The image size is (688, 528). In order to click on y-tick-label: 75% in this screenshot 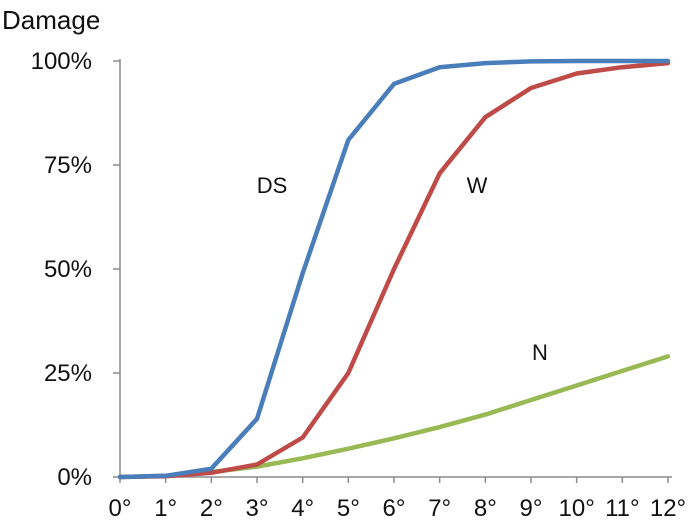, I will do `click(68, 165)`.